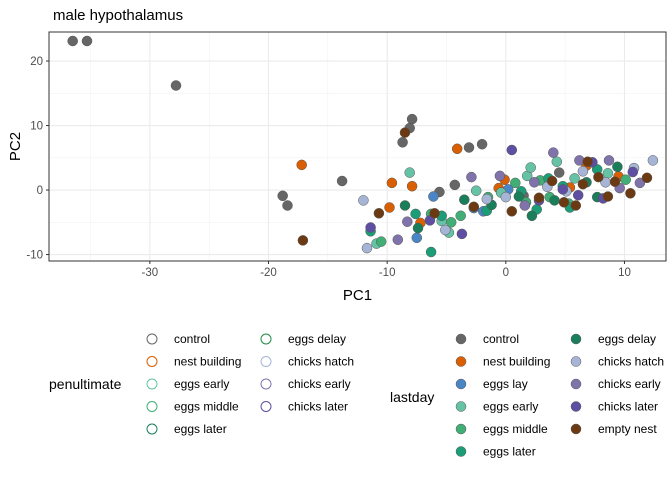  Describe the element at coordinates (627, 429) in the screenshot. I see `legend-label: empty nest` at that location.